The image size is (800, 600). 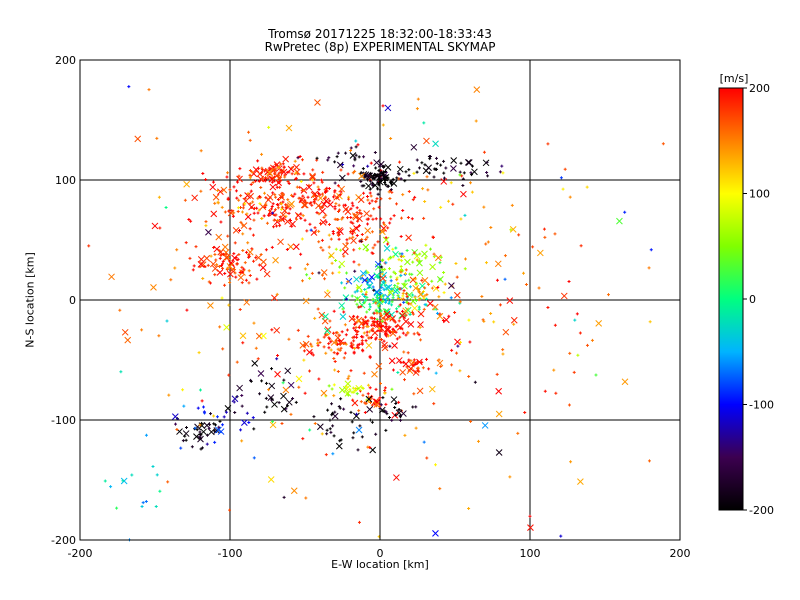 What do you see at coordinates (63, 540) in the screenshot?
I see `y-tick-label: -200` at bounding box center [63, 540].